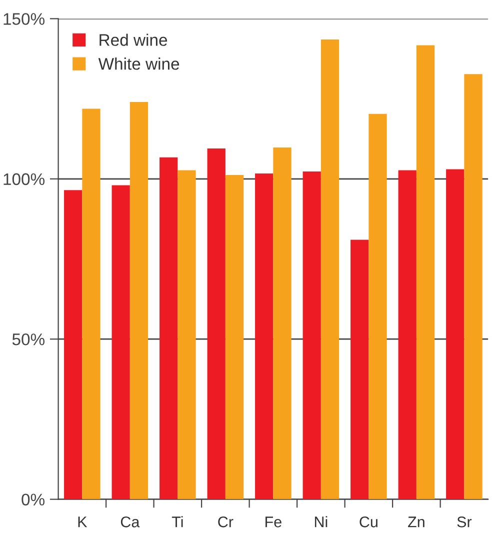  What do you see at coordinates (321, 522) in the screenshot?
I see `x-tick-label: Ni` at bounding box center [321, 522].